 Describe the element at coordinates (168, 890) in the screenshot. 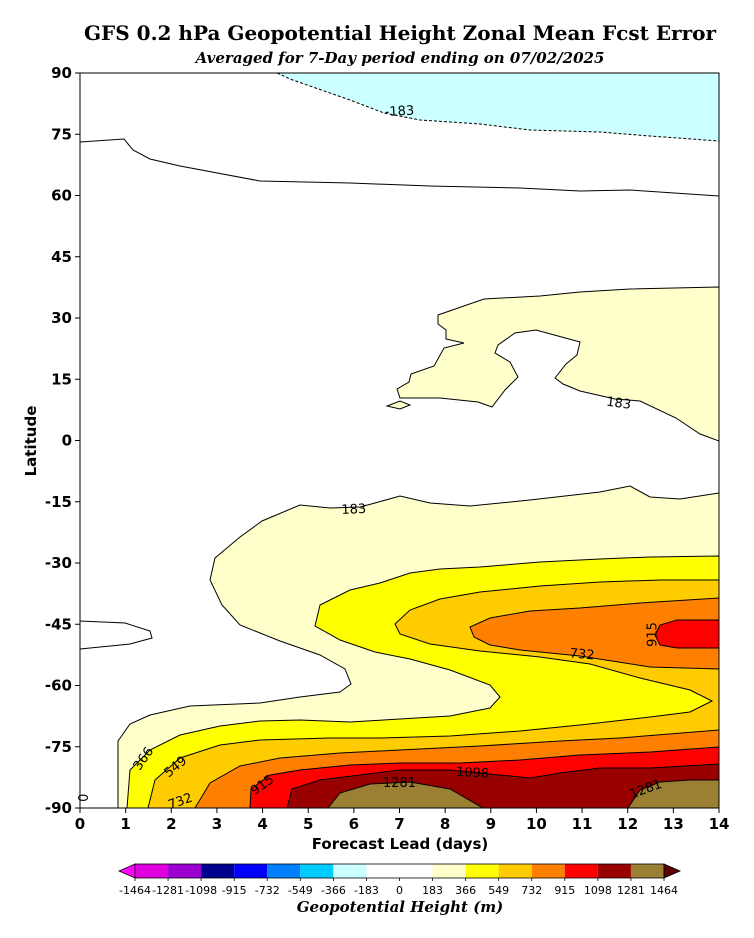

I see `colorbar-tick-label: -1281` at that location.